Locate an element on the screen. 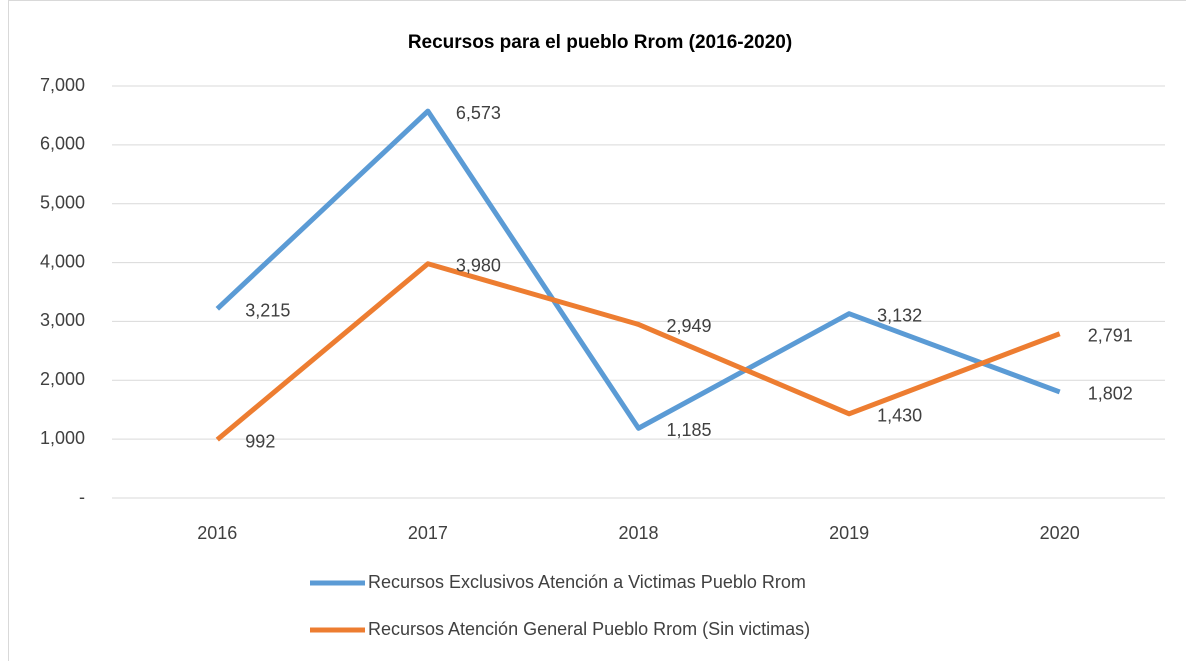 The image size is (1186, 661). x-tick-label: 2020 is located at coordinates (1060, 533).